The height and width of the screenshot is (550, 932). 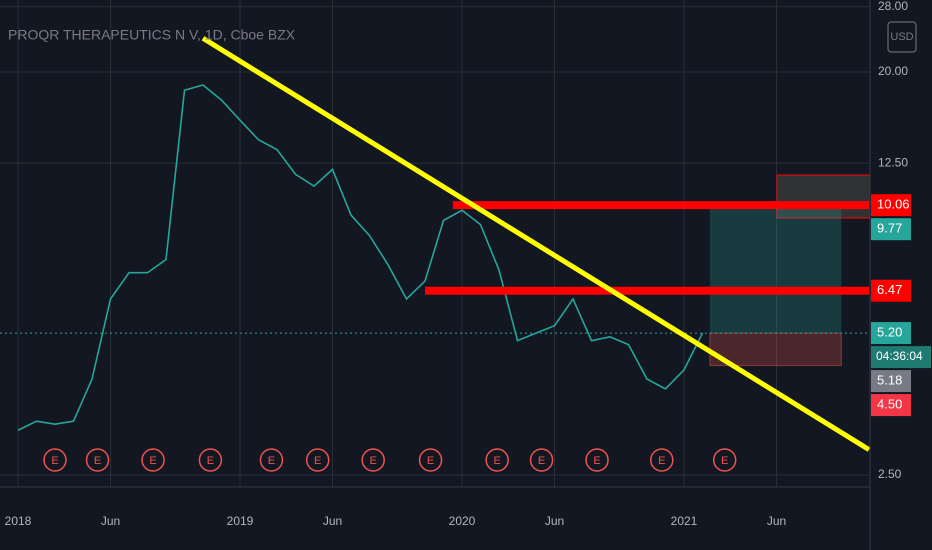 What do you see at coordinates (684, 521) in the screenshot?
I see `x-tick-label: 2021` at bounding box center [684, 521].